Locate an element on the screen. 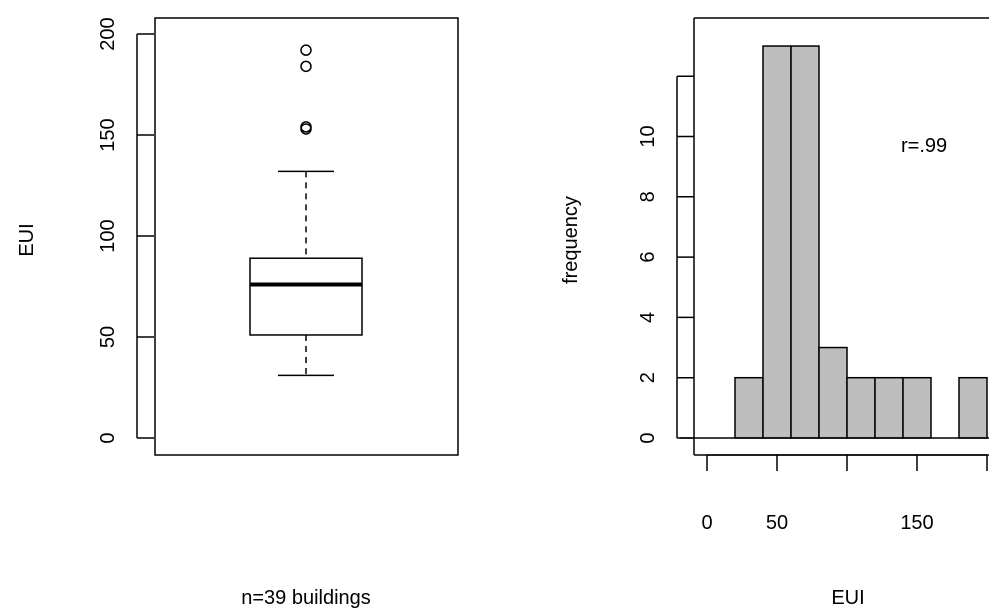 The image size is (989, 611). histogram-annotation: r=.99 is located at coordinates (924, 146).